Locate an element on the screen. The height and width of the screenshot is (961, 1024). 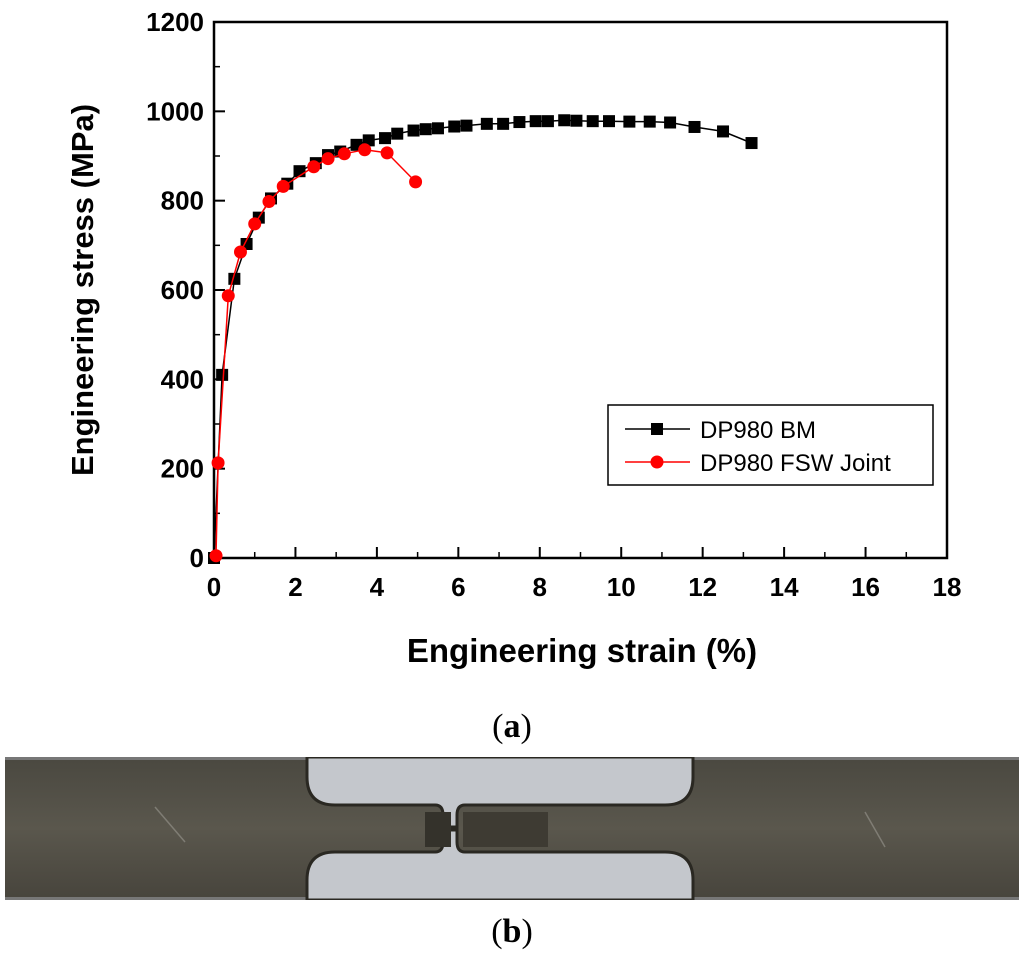
y-tick-label: 600 is located at coordinates (182, 290).